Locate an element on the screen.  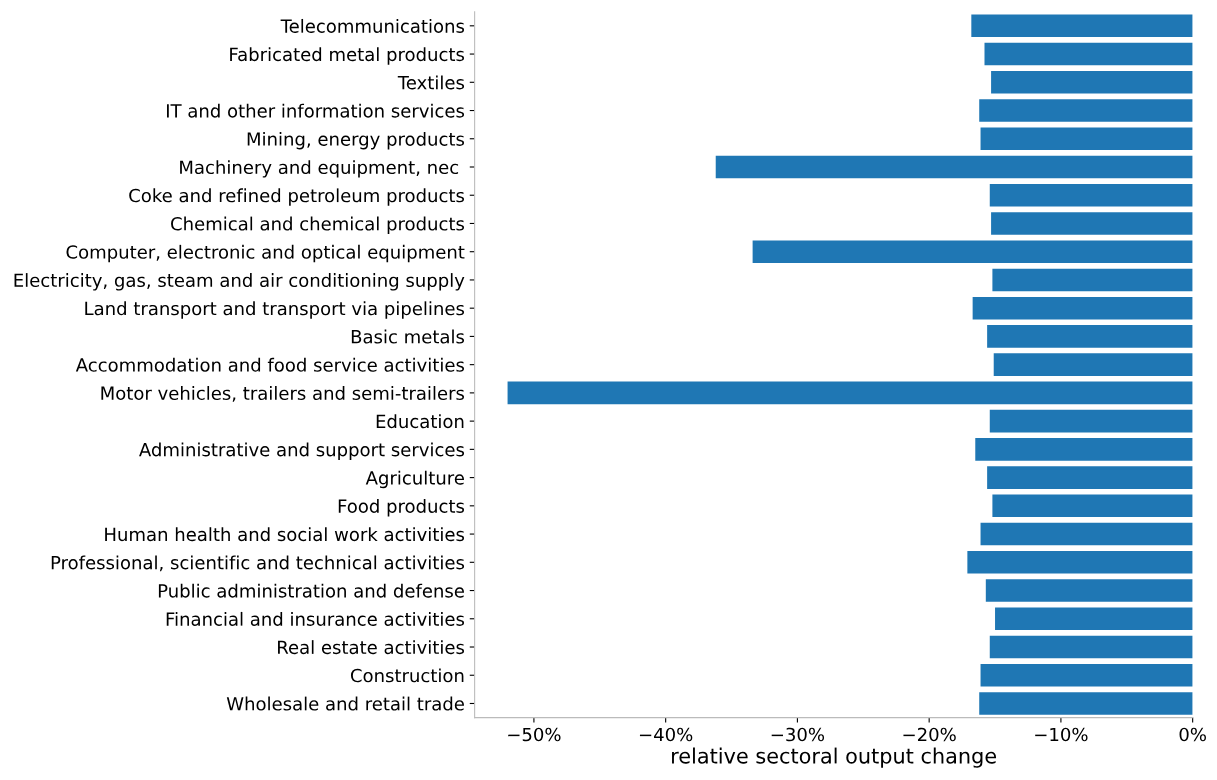
y-tick-label: Food products is located at coordinates (401, 507).